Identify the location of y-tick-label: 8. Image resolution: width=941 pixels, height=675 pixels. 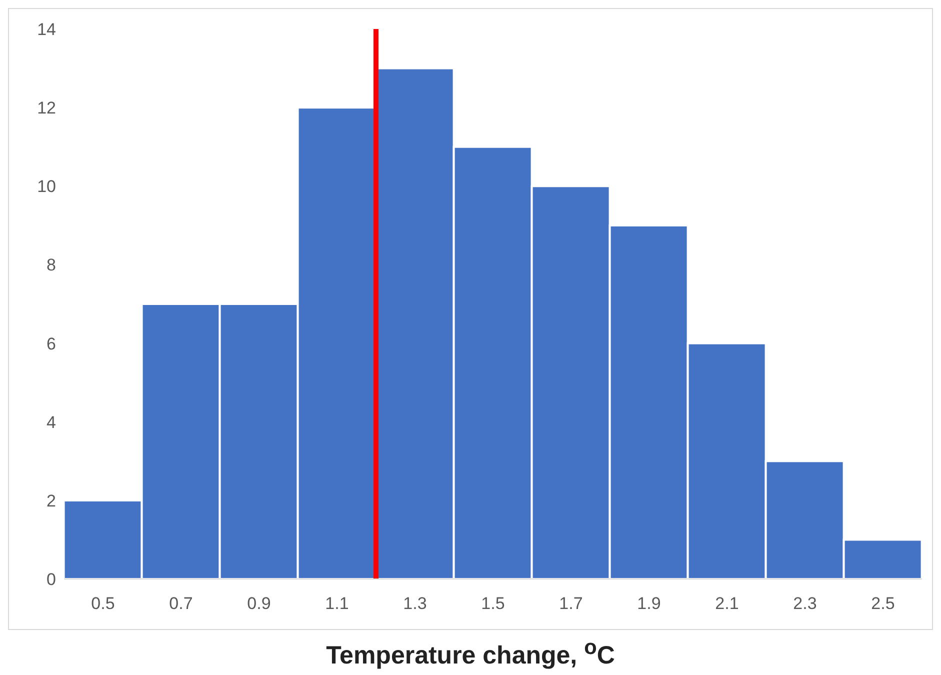
(51, 265).